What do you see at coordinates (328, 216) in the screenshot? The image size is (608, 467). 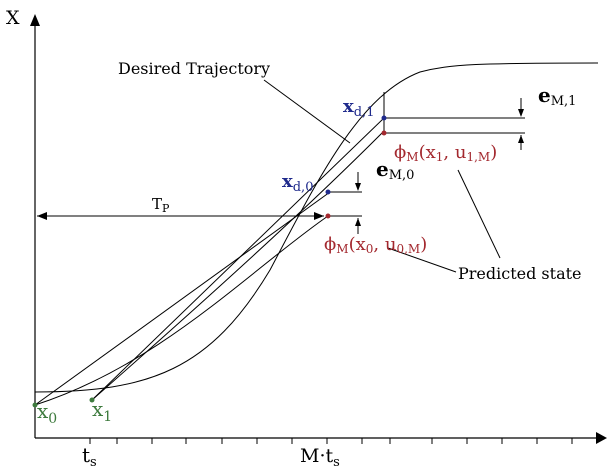 I see `point-pred0` at bounding box center [328, 216].